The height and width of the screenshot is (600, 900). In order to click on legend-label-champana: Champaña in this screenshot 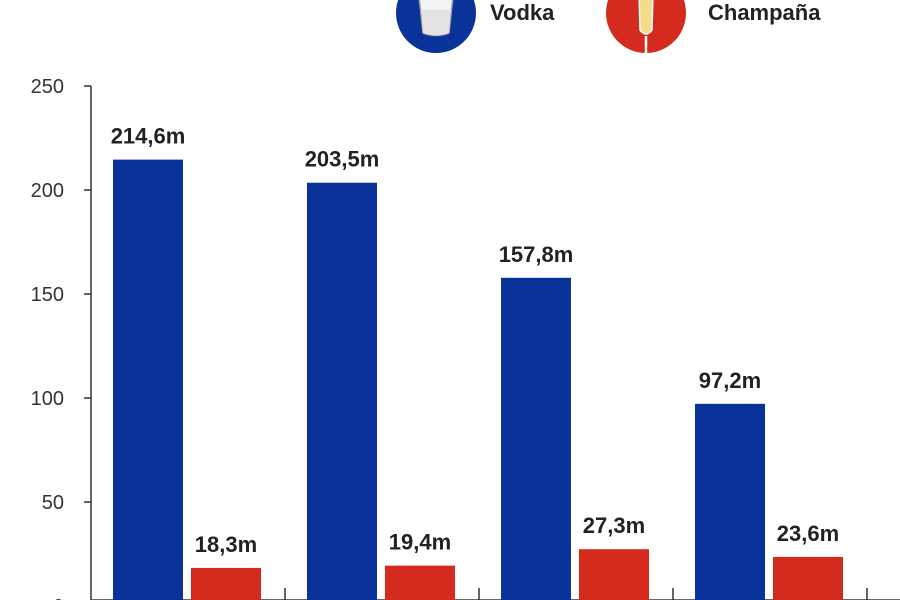, I will do `click(764, 12)`.